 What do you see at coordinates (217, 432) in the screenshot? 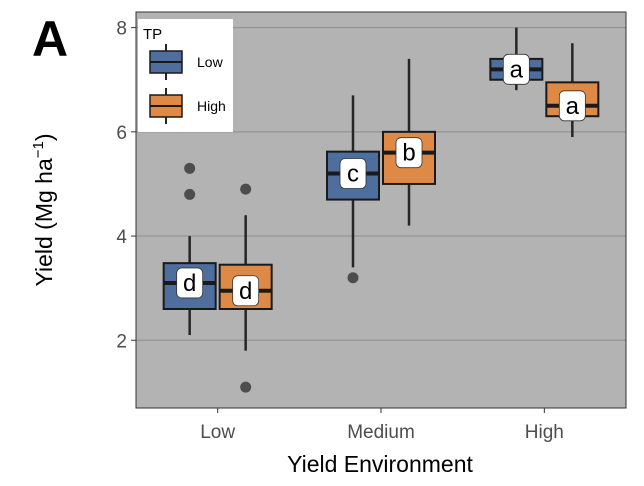
I see `x-tick-label: Low` at bounding box center [217, 432].